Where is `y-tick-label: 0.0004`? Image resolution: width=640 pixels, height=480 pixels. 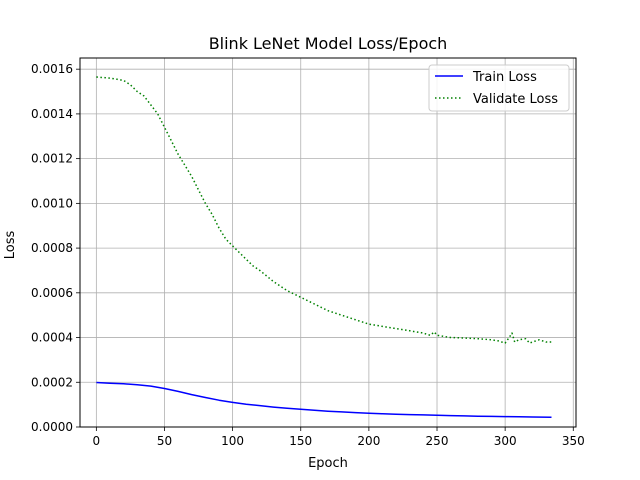
y-tick-label: 0.0004 is located at coordinates (52, 338).